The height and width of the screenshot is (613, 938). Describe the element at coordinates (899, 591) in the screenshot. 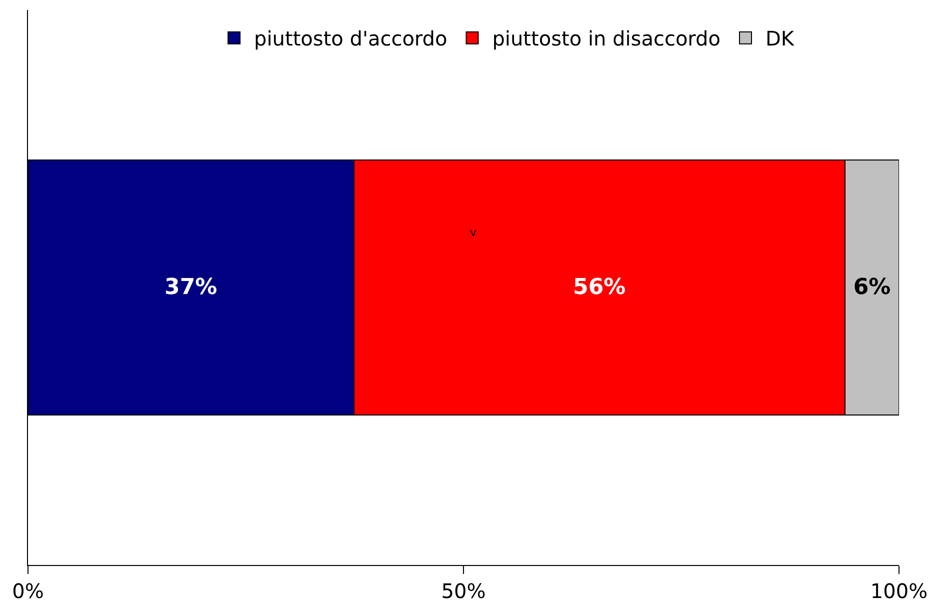

I see `x-tick-label: 100%` at that location.